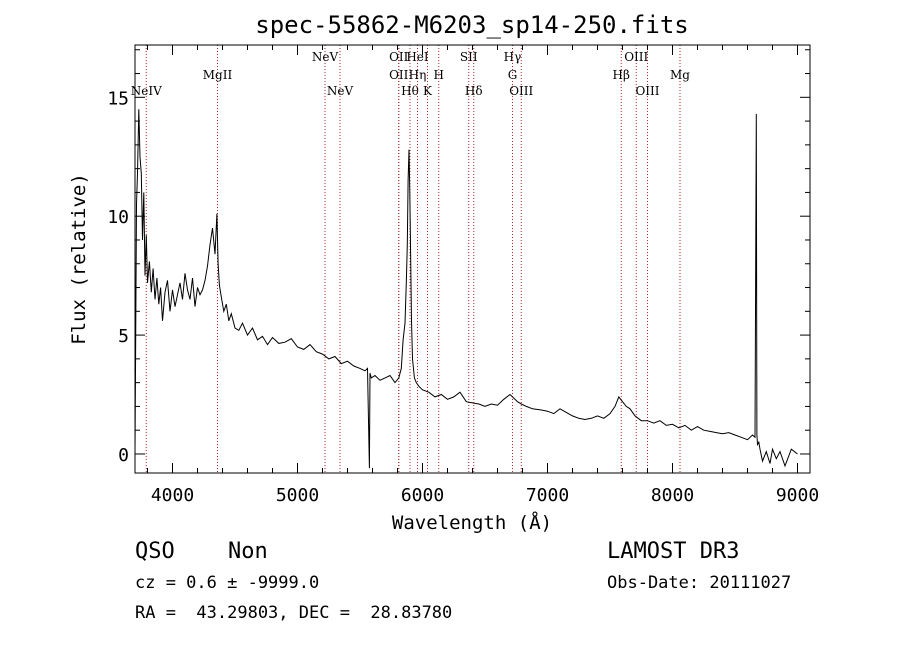 The image size is (900, 649). What do you see at coordinates (294, 613) in the screenshot?
I see `sky-coordinates: RA = 43.29803, DEC = 28.83780` at bounding box center [294, 613].